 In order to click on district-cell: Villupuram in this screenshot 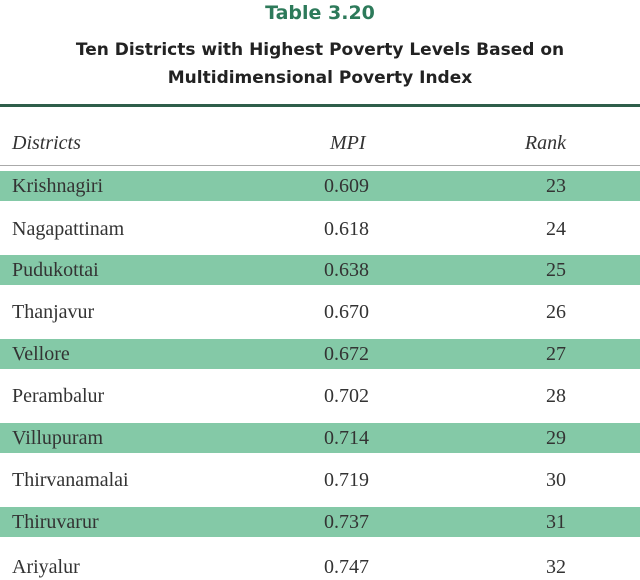, I will do `click(58, 438)`.